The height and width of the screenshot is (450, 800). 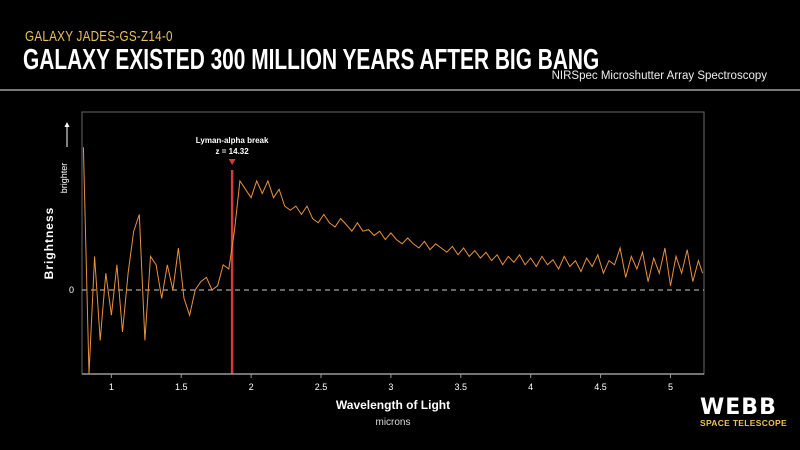 I want to click on x-tick-label: 4.5, so click(x=600, y=387).